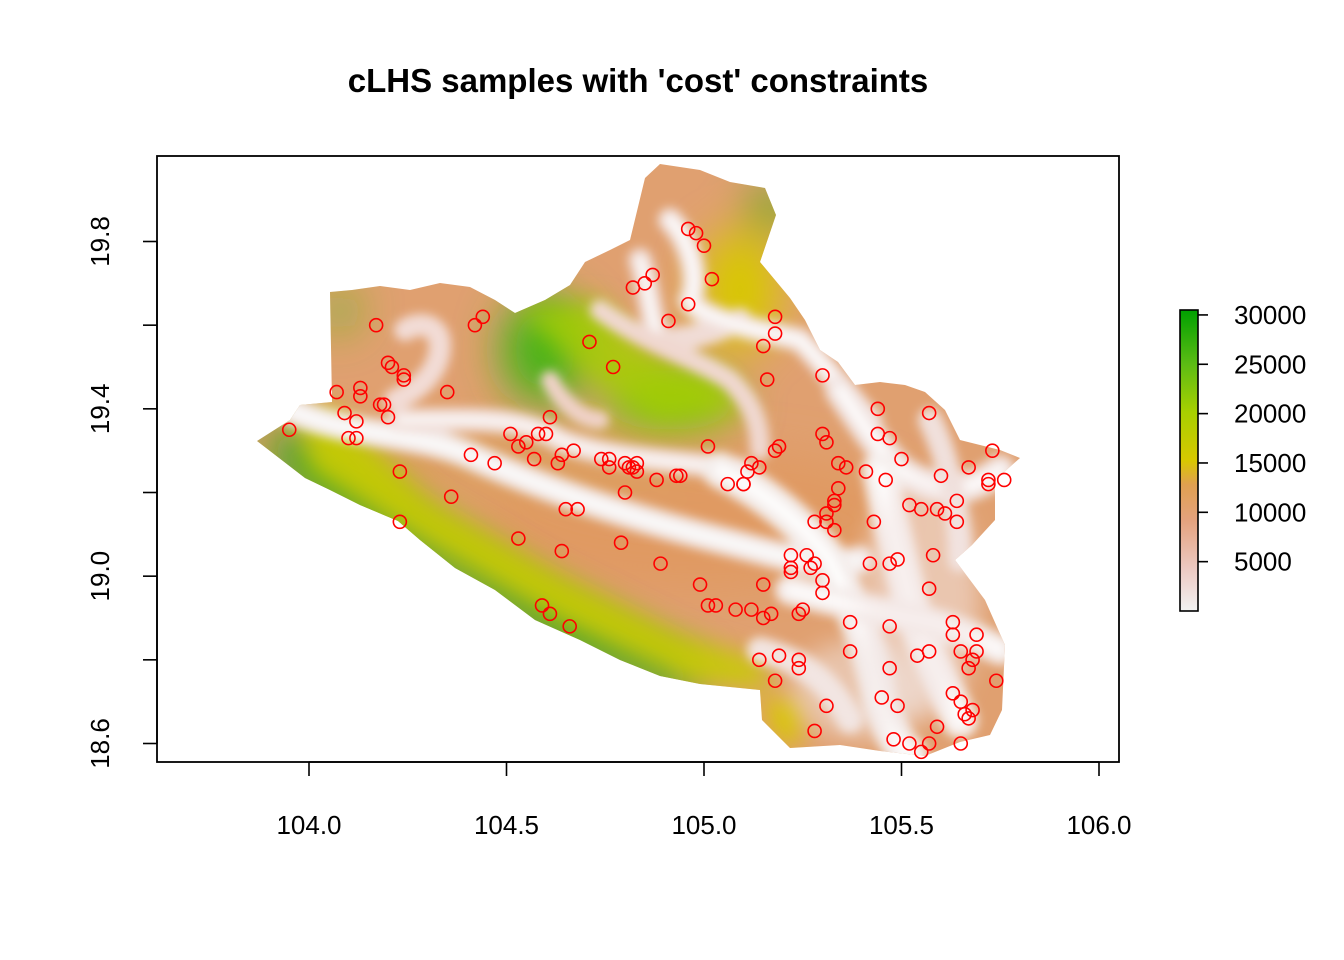 Image resolution: width=1344 pixels, height=960 pixels. I want to click on legend-tick-label: 30000, so click(1270, 315).